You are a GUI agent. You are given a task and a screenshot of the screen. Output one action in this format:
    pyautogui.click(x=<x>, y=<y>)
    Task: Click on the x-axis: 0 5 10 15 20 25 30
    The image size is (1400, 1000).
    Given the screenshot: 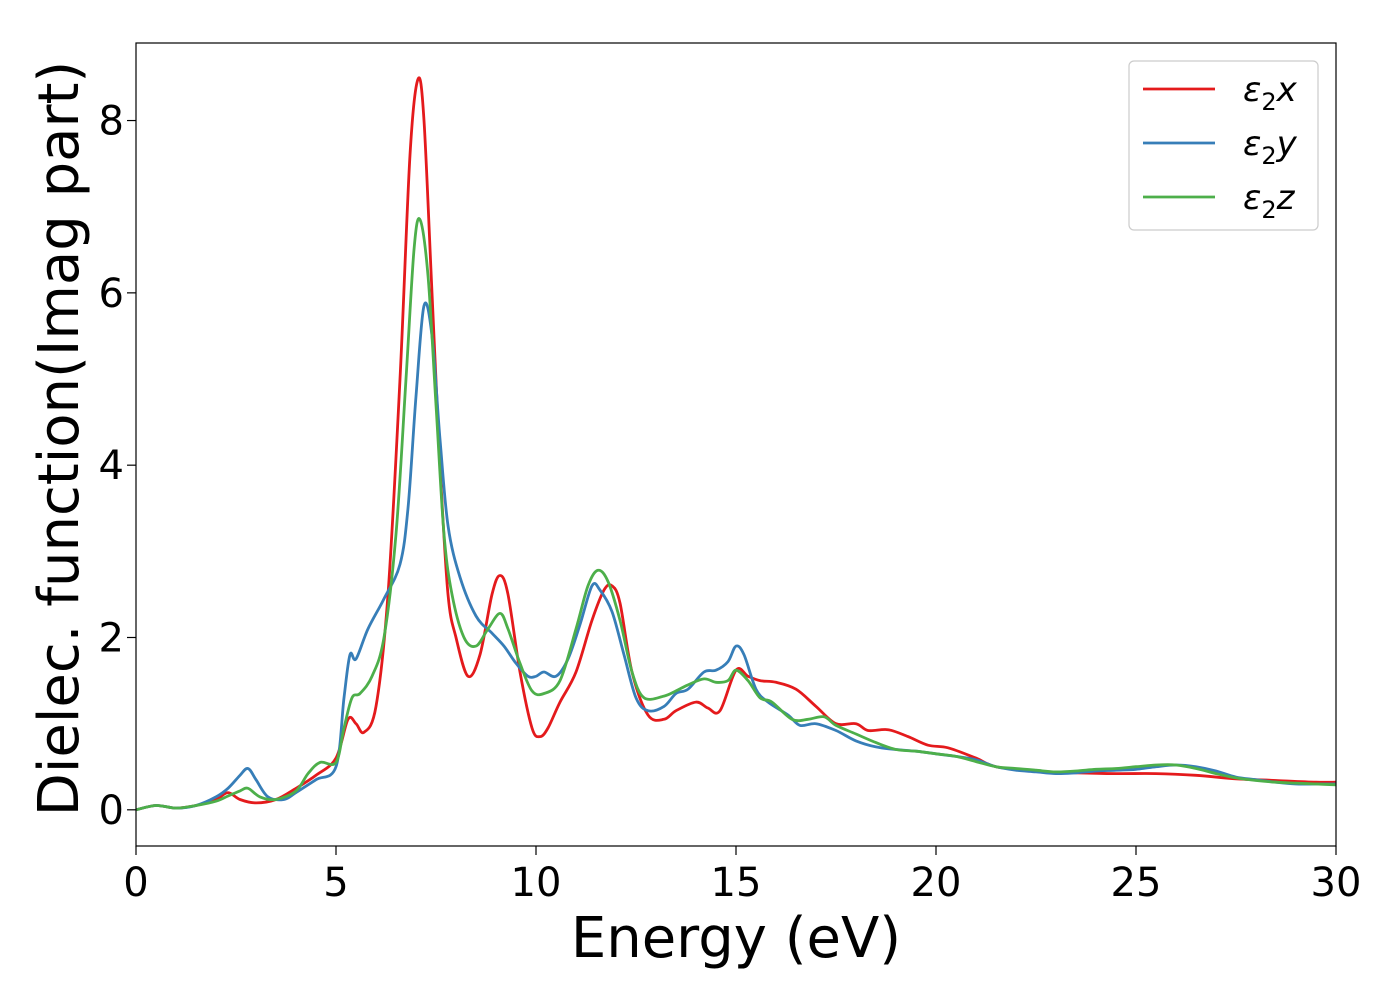 What is the action you would take?
    pyautogui.click(x=742, y=876)
    